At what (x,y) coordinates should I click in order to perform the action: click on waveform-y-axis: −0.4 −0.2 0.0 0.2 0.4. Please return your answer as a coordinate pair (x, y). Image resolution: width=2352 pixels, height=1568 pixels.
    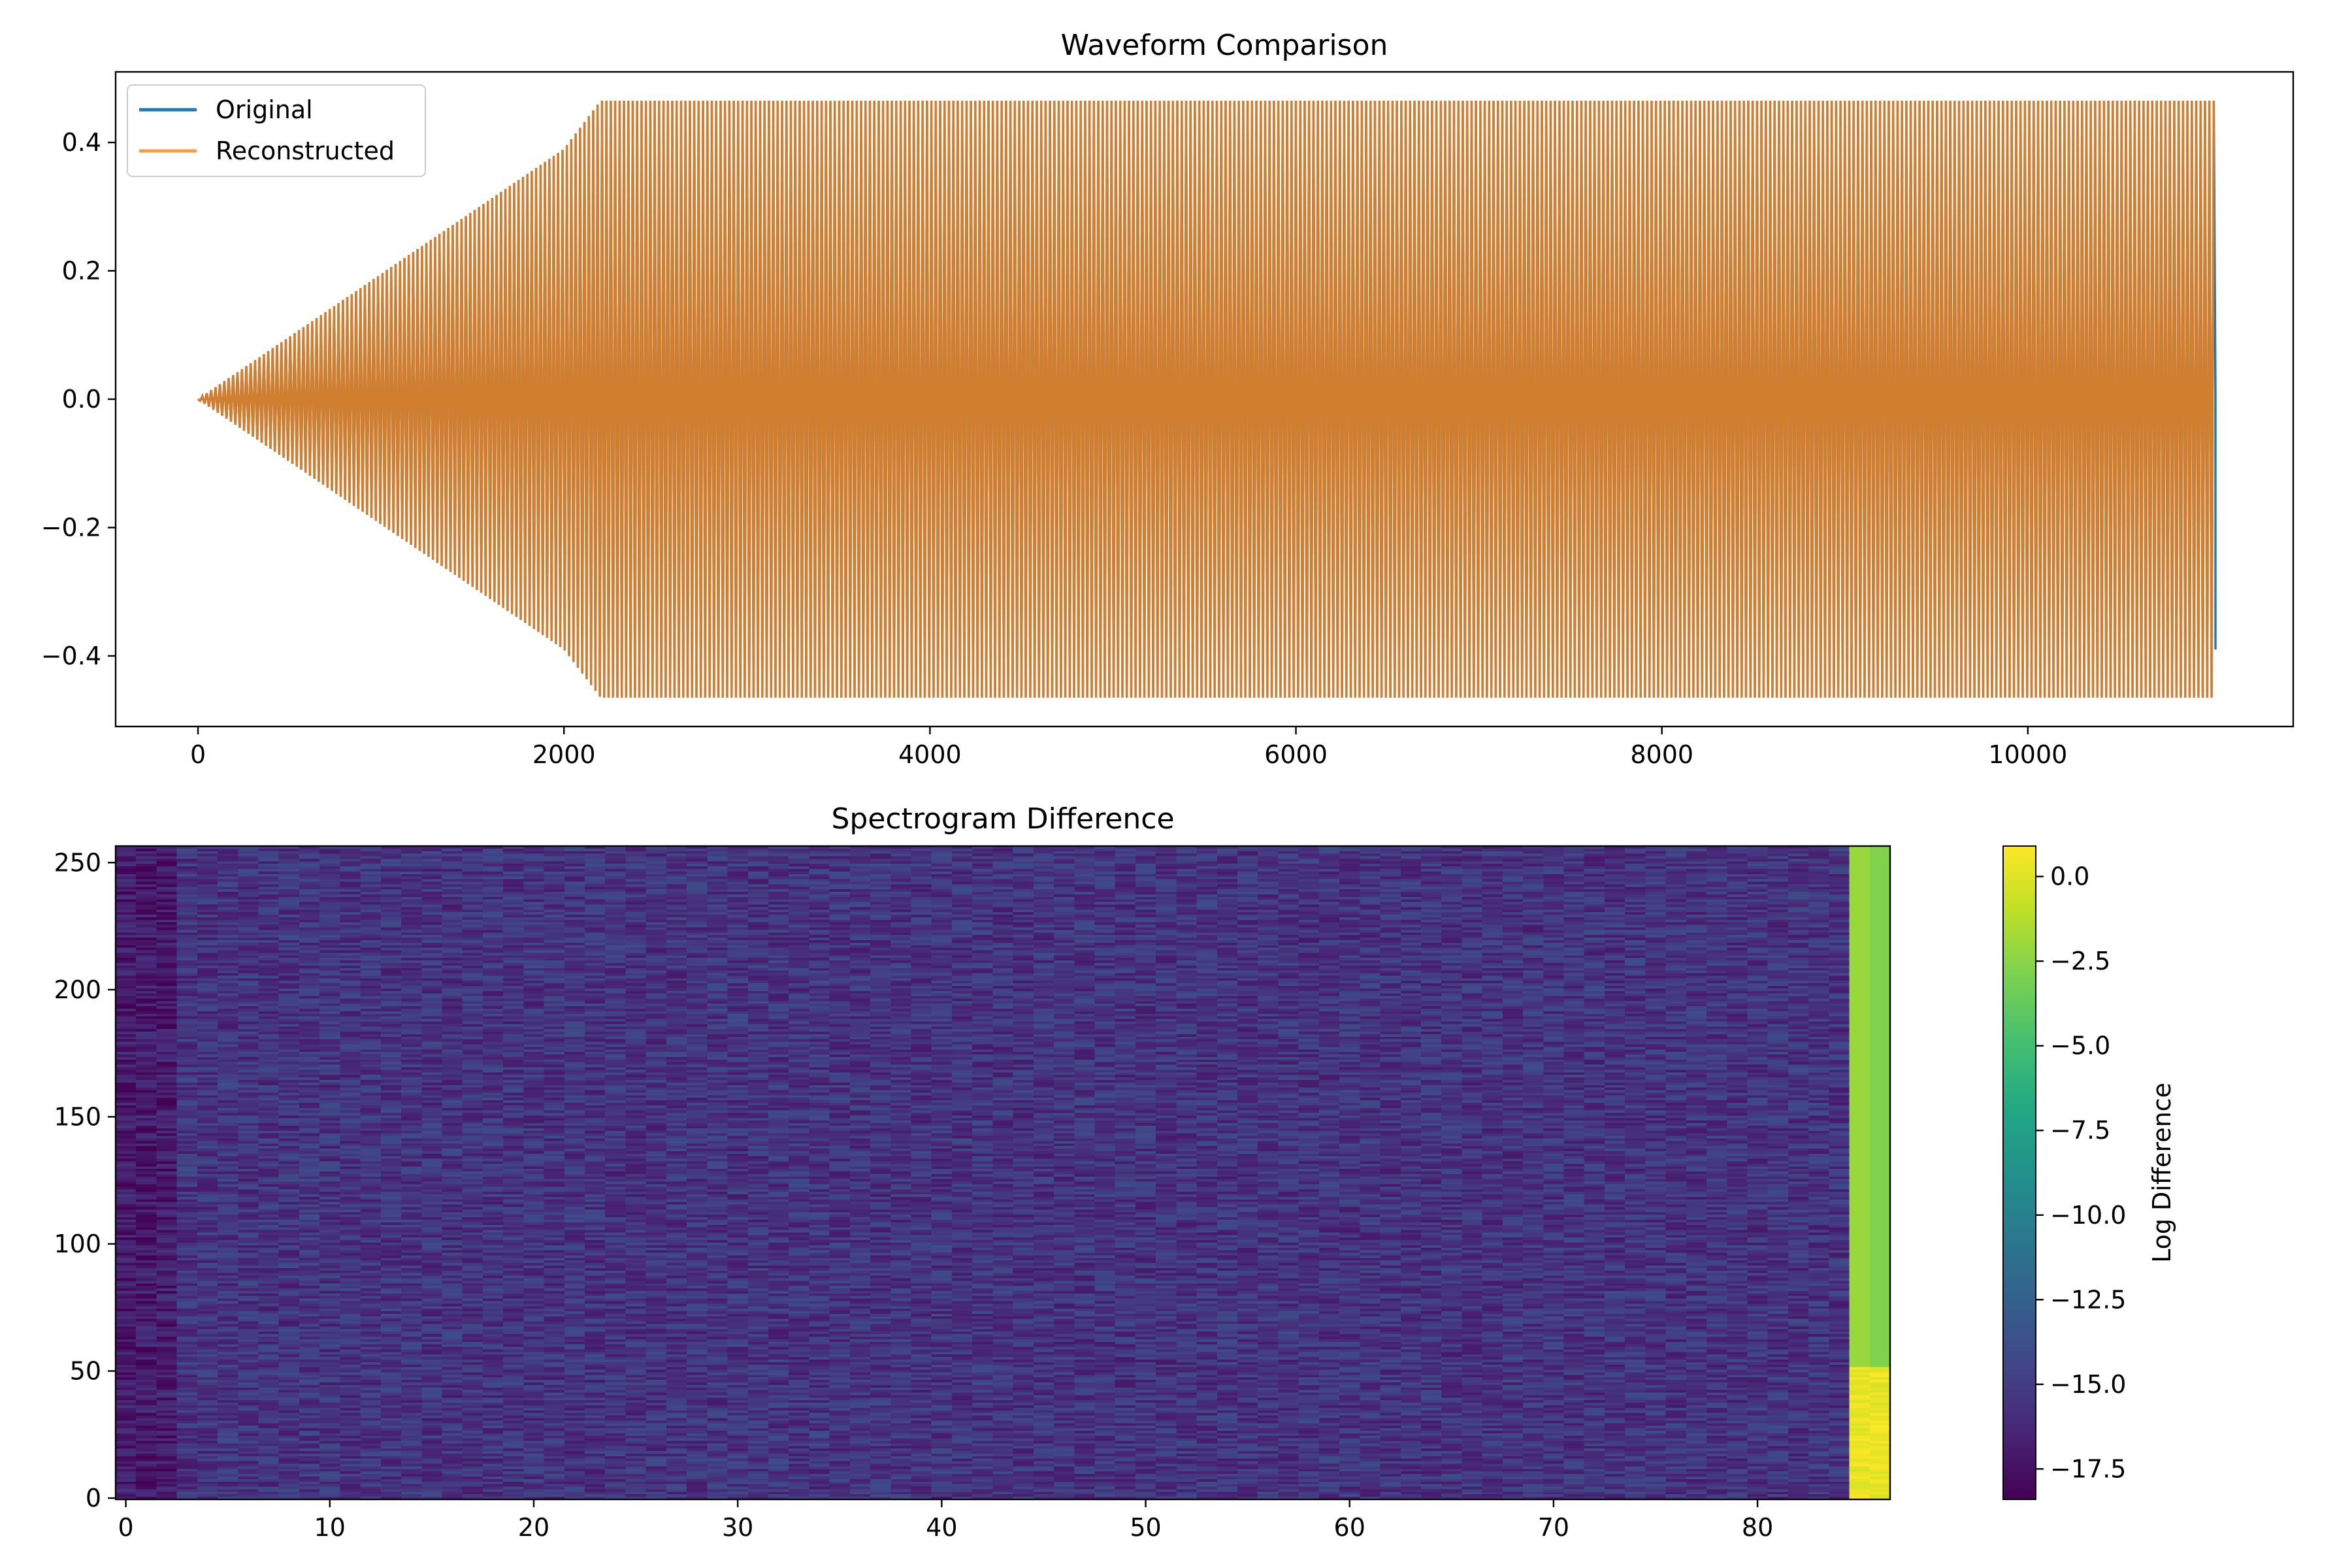
    Looking at the image, I should click on (78, 399).